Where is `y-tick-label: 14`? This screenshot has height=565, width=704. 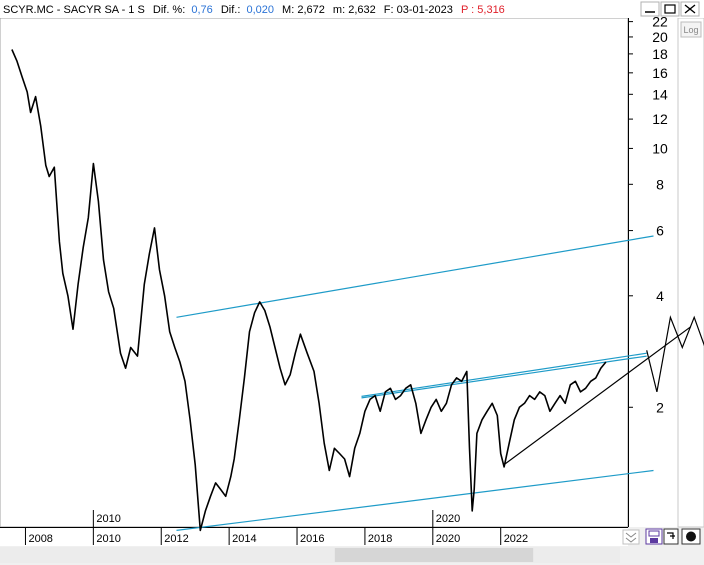 y-tick-label: 14 is located at coordinates (660, 94).